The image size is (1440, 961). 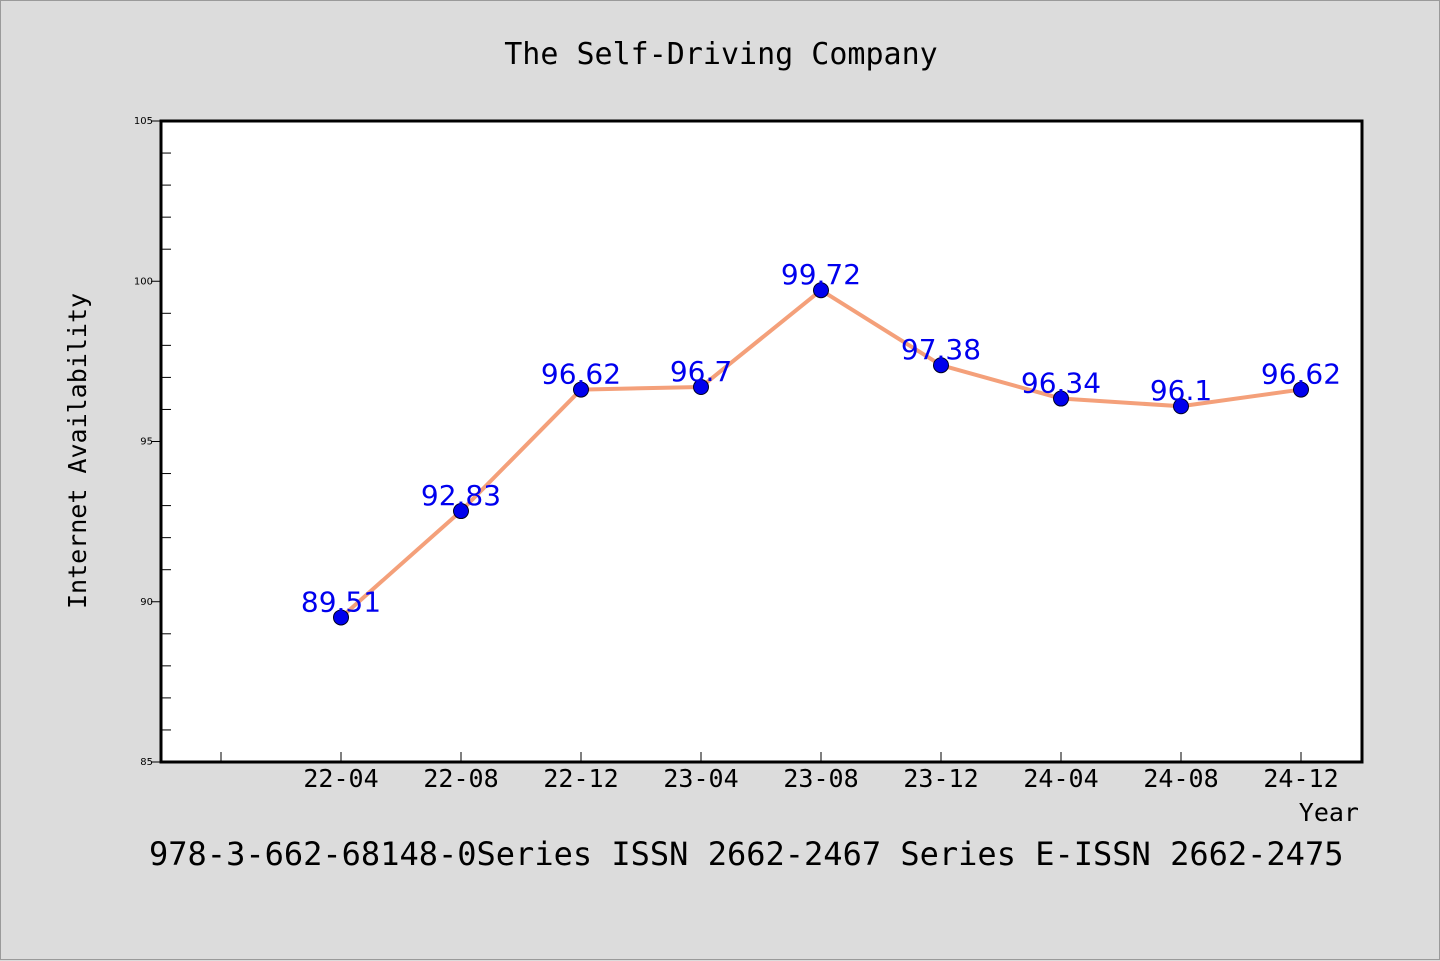 What do you see at coordinates (460, 778) in the screenshot?
I see `x-tick-label: 22-08` at bounding box center [460, 778].